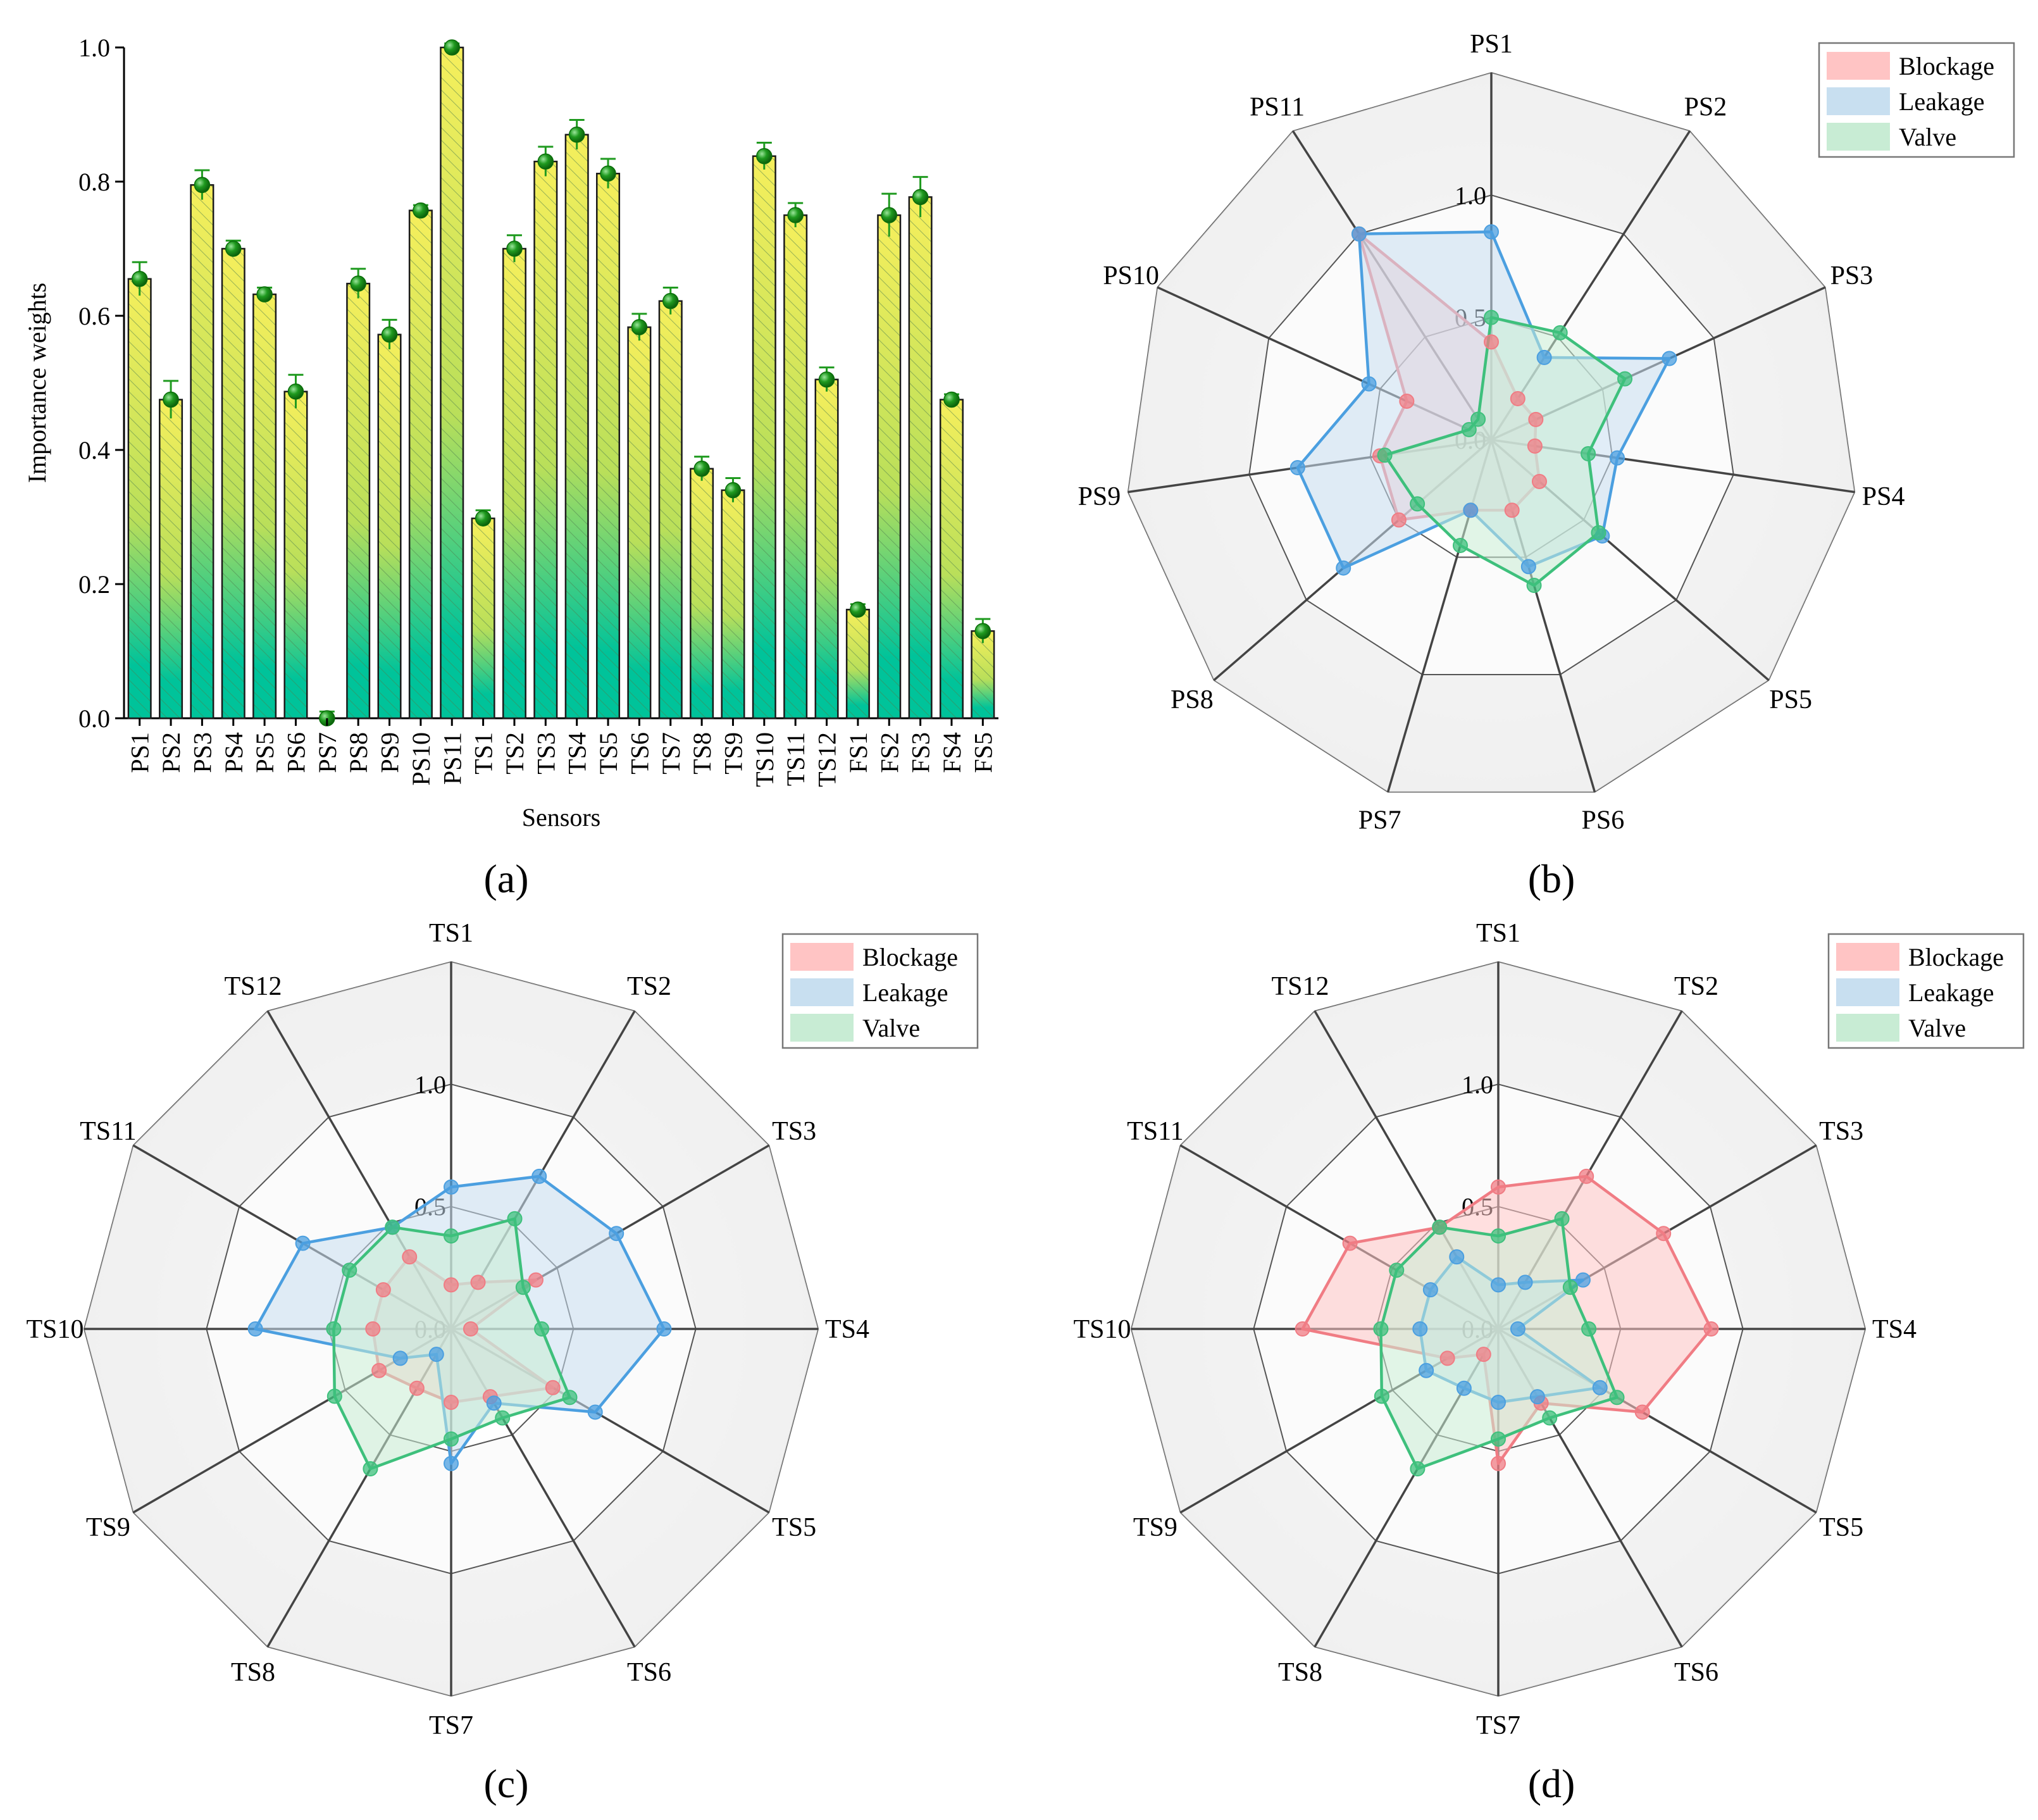  Describe the element at coordinates (1477, 1084) in the screenshot. I see `radial-tick-label: 1.0` at that location.